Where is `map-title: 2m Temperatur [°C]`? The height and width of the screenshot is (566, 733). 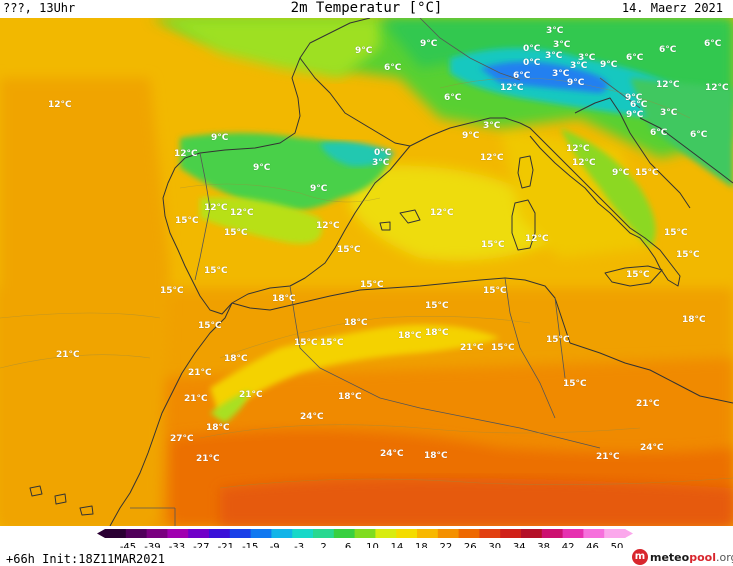 map-title: 2m Temperatur [°C] is located at coordinates (366, 8).